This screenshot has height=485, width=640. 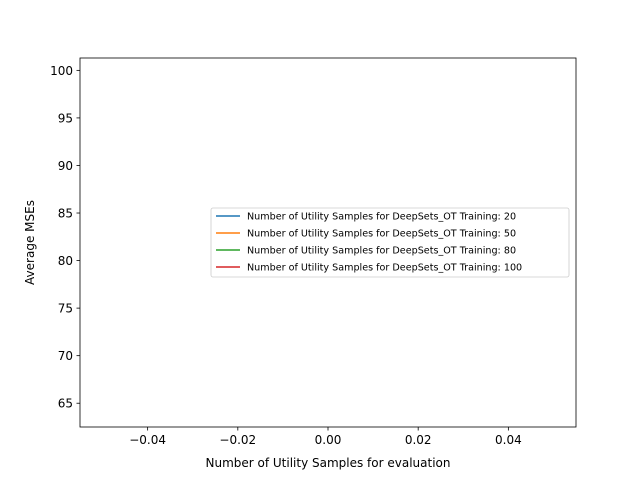 What do you see at coordinates (508, 440) in the screenshot?
I see `x-tick-label: 0.04` at bounding box center [508, 440].